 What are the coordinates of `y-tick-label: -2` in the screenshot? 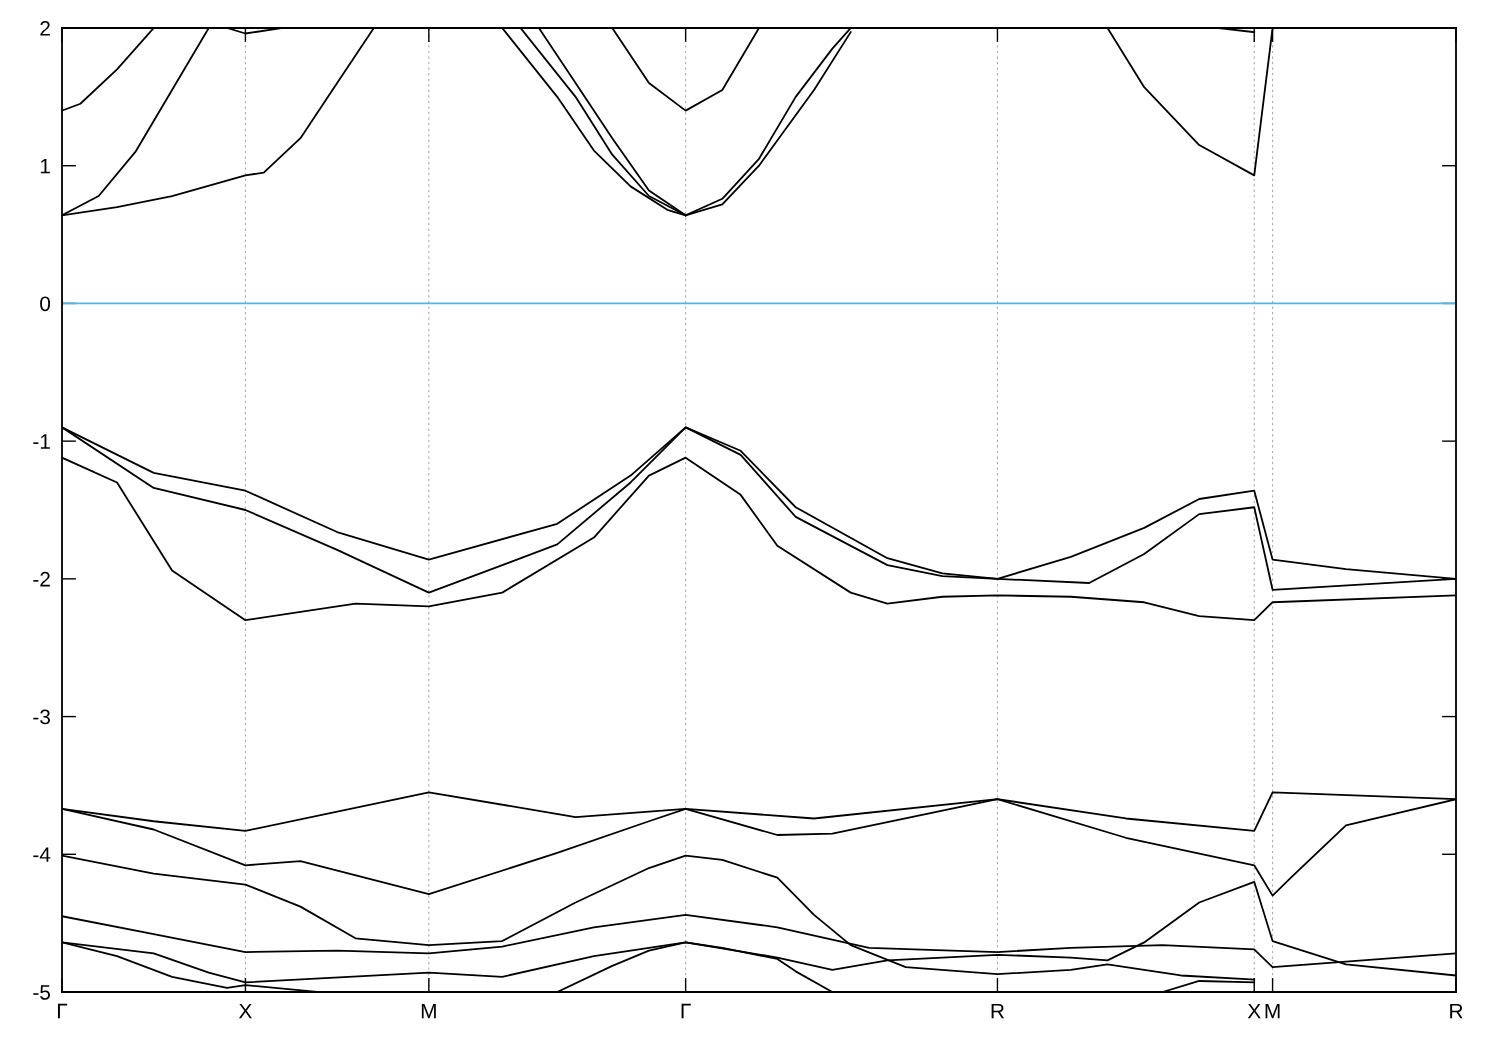 It's located at (41, 579).